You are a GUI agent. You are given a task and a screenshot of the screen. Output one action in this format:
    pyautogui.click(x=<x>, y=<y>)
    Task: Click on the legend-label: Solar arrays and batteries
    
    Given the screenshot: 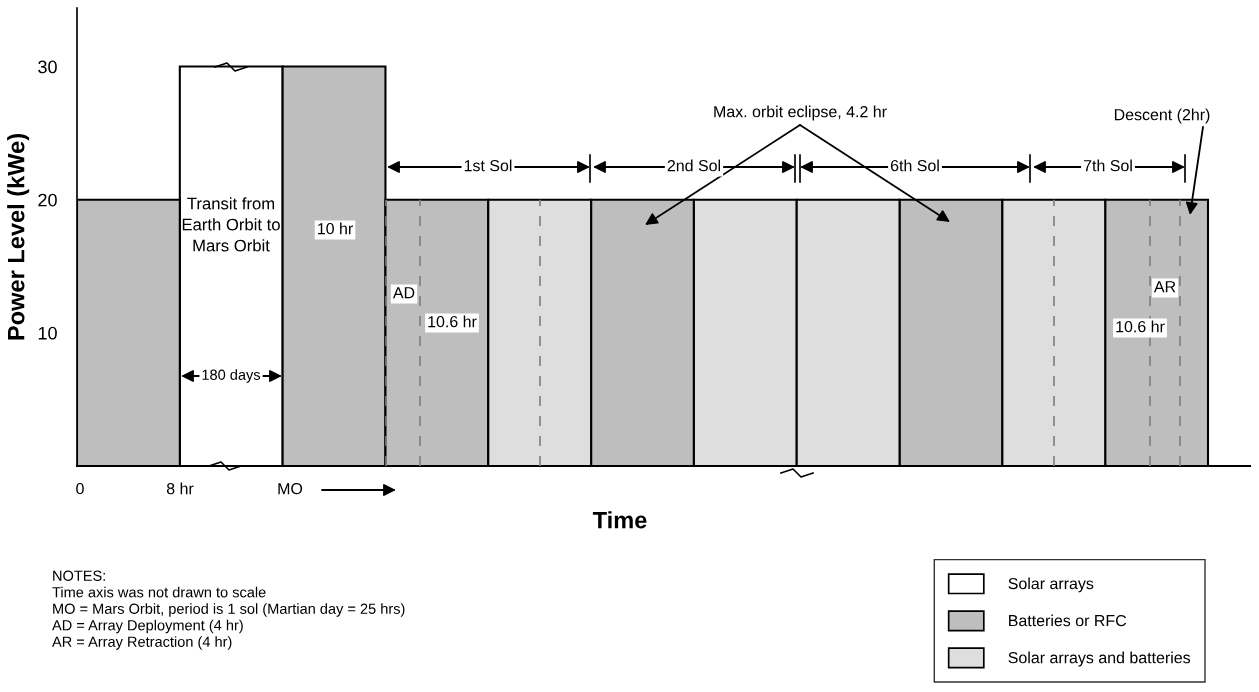 What is the action you would take?
    pyautogui.click(x=1099, y=659)
    